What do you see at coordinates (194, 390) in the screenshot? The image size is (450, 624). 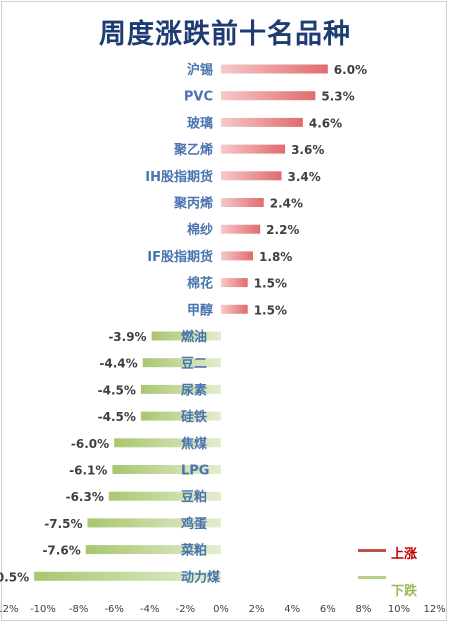 I see `category-label-12: 尿素` at bounding box center [194, 390].